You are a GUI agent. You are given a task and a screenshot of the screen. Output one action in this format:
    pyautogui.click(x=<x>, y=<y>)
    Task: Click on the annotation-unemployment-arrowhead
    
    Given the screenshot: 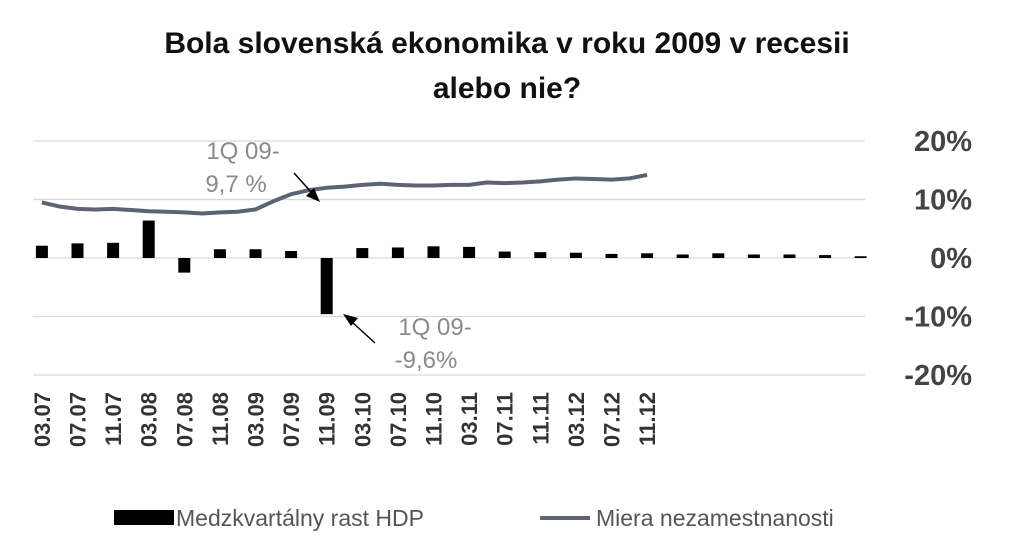 What is the action you would take?
    pyautogui.click(x=313, y=195)
    